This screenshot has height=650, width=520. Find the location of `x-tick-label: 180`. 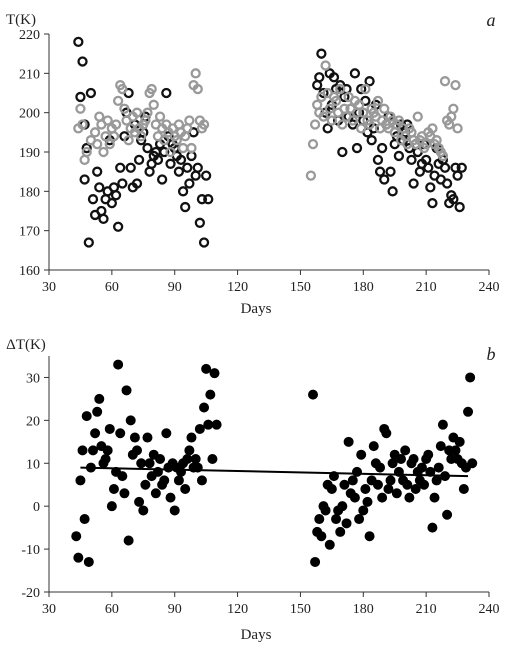

x-tick-label: 180 is located at coordinates (363, 609).